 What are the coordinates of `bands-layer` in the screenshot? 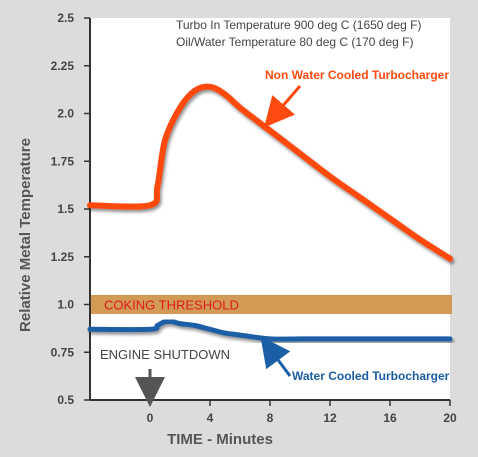 It's located at (271, 304).